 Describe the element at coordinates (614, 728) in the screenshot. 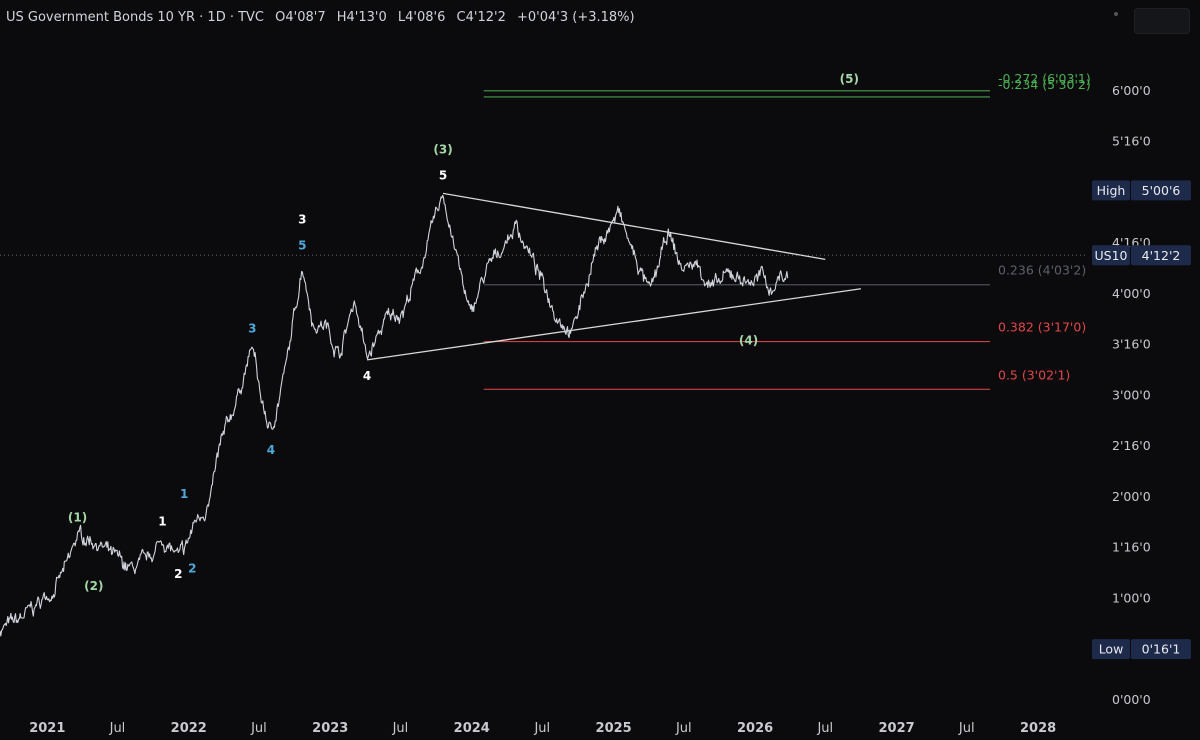

I see `x-tick-label: 2025` at that location.